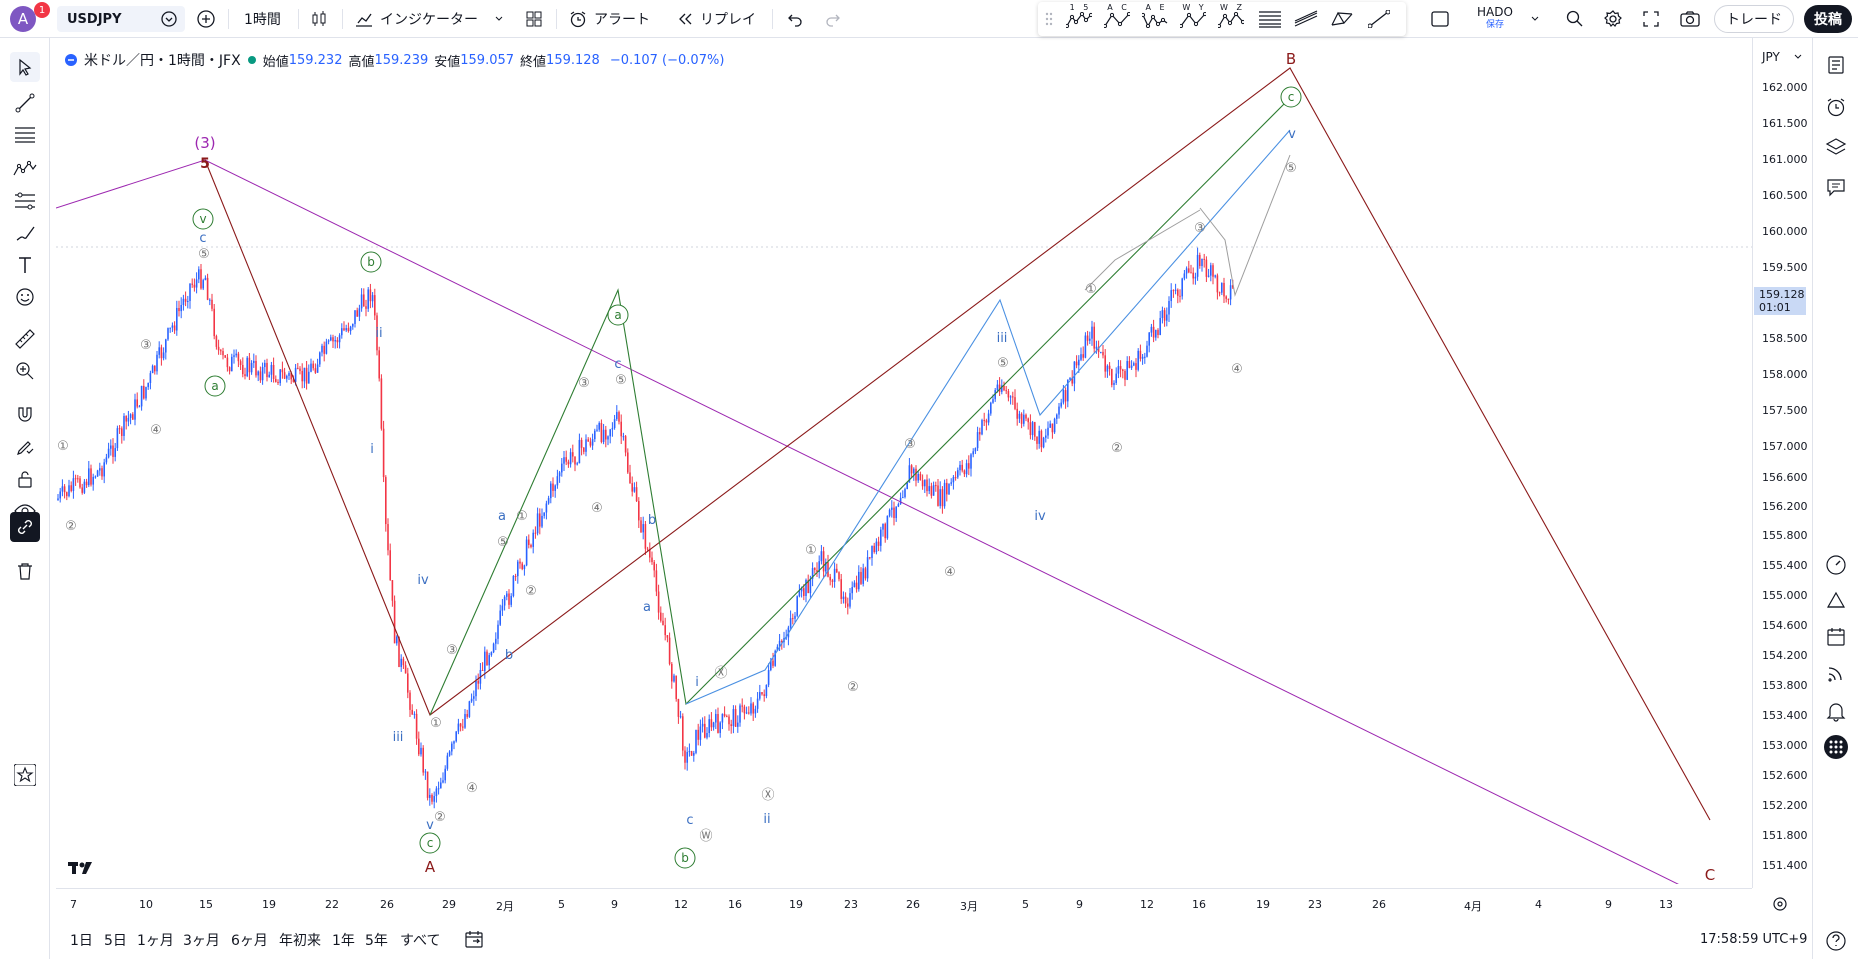 Image resolution: width=1858 pixels, height=959 pixels. Describe the element at coordinates (1495, 19) in the screenshot. I see `layout-name: HADO 保存` at that location.